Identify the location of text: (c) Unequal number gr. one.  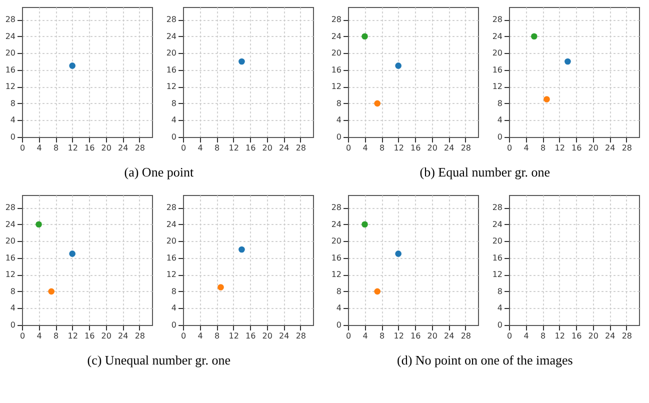
(159, 360).